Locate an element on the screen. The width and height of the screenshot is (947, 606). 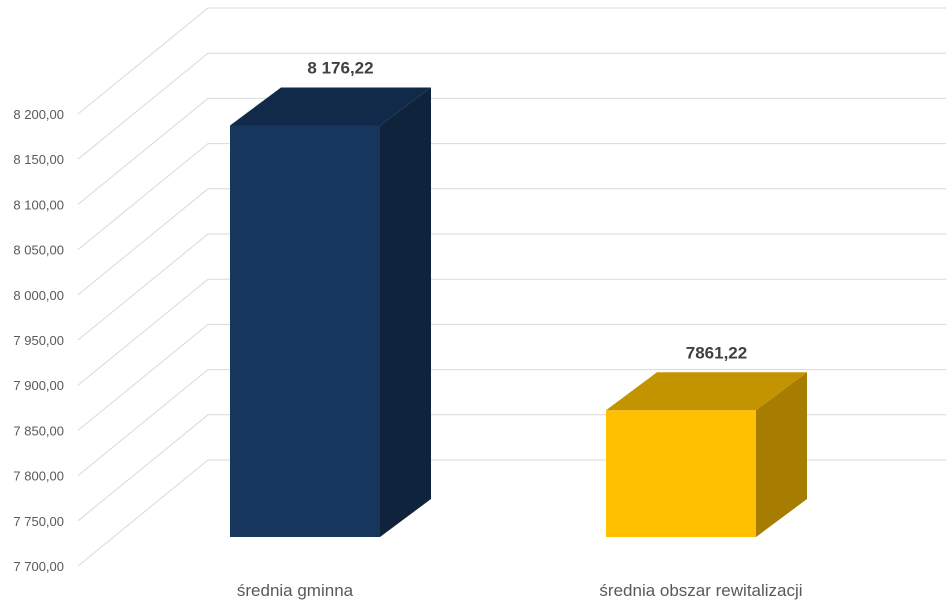
y-tick-label: 7 700,00 is located at coordinates (38, 566).